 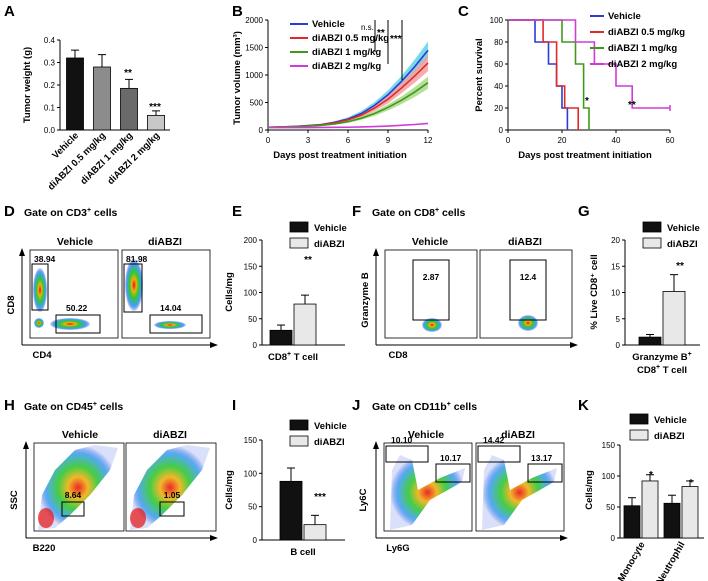 What do you see at coordinates (519, 492) in the screenshot?
I see `panel-j-pop-diabzi` at bounding box center [519, 492].